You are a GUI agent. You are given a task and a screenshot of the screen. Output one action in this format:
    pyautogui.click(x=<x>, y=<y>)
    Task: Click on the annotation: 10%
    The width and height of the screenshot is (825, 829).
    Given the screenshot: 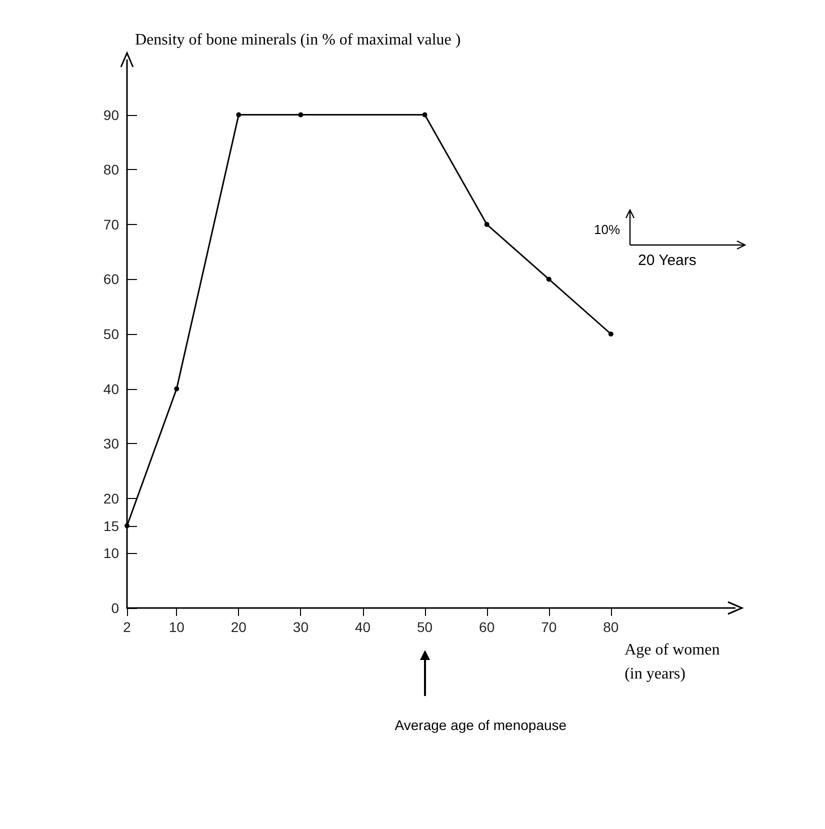 What is the action you would take?
    pyautogui.click(x=607, y=229)
    